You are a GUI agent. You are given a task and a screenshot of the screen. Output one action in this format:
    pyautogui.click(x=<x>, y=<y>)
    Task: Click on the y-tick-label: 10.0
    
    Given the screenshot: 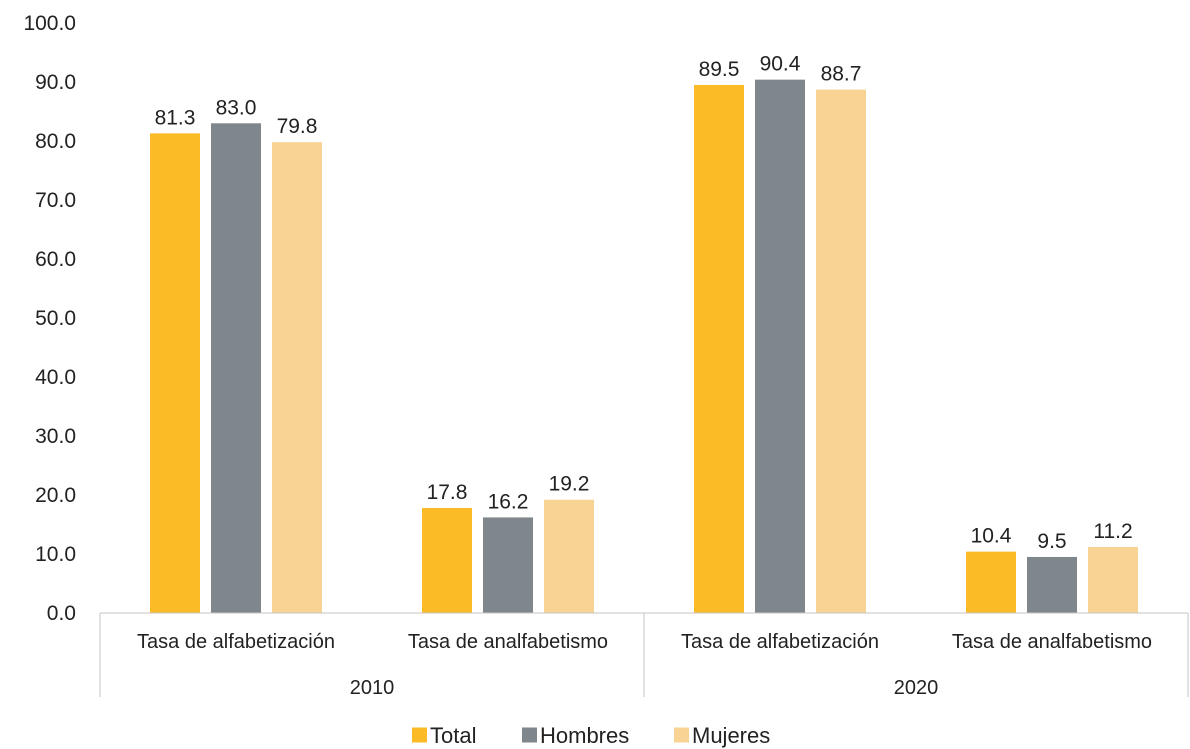 What is the action you would take?
    pyautogui.click(x=55, y=554)
    